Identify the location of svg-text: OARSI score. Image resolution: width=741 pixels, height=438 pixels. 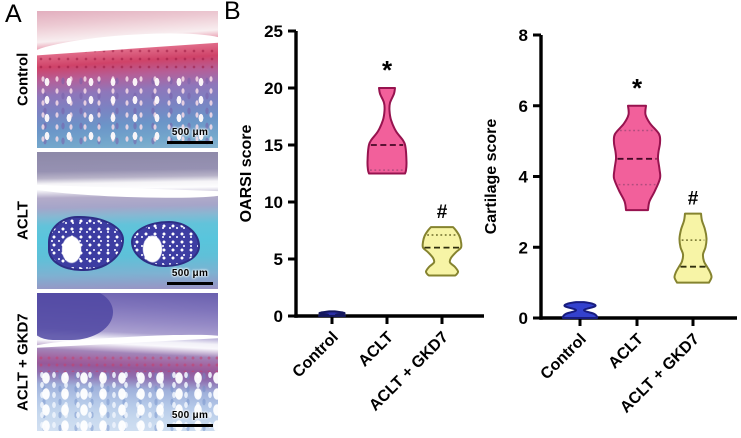
(246, 173).